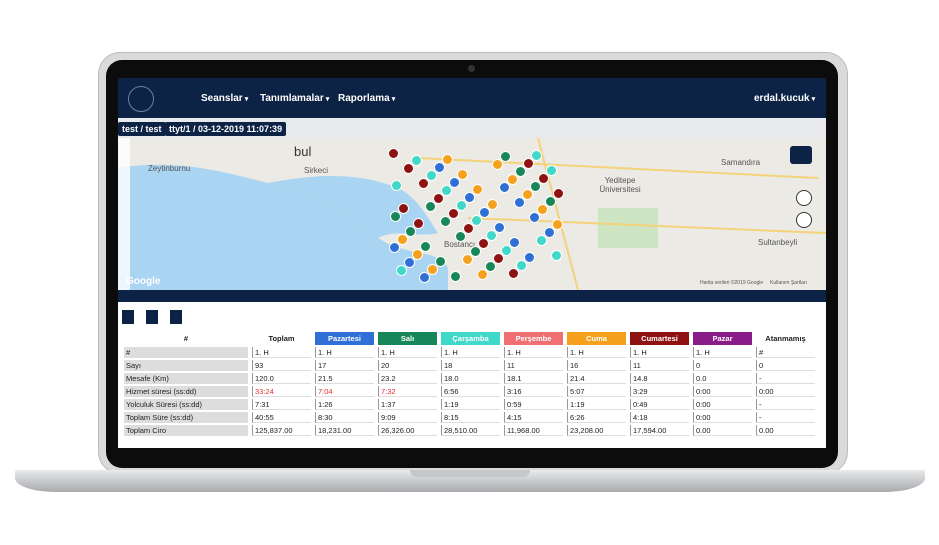 The width and height of the screenshot is (939, 545). I want to click on cell: 17, so click(344, 365).